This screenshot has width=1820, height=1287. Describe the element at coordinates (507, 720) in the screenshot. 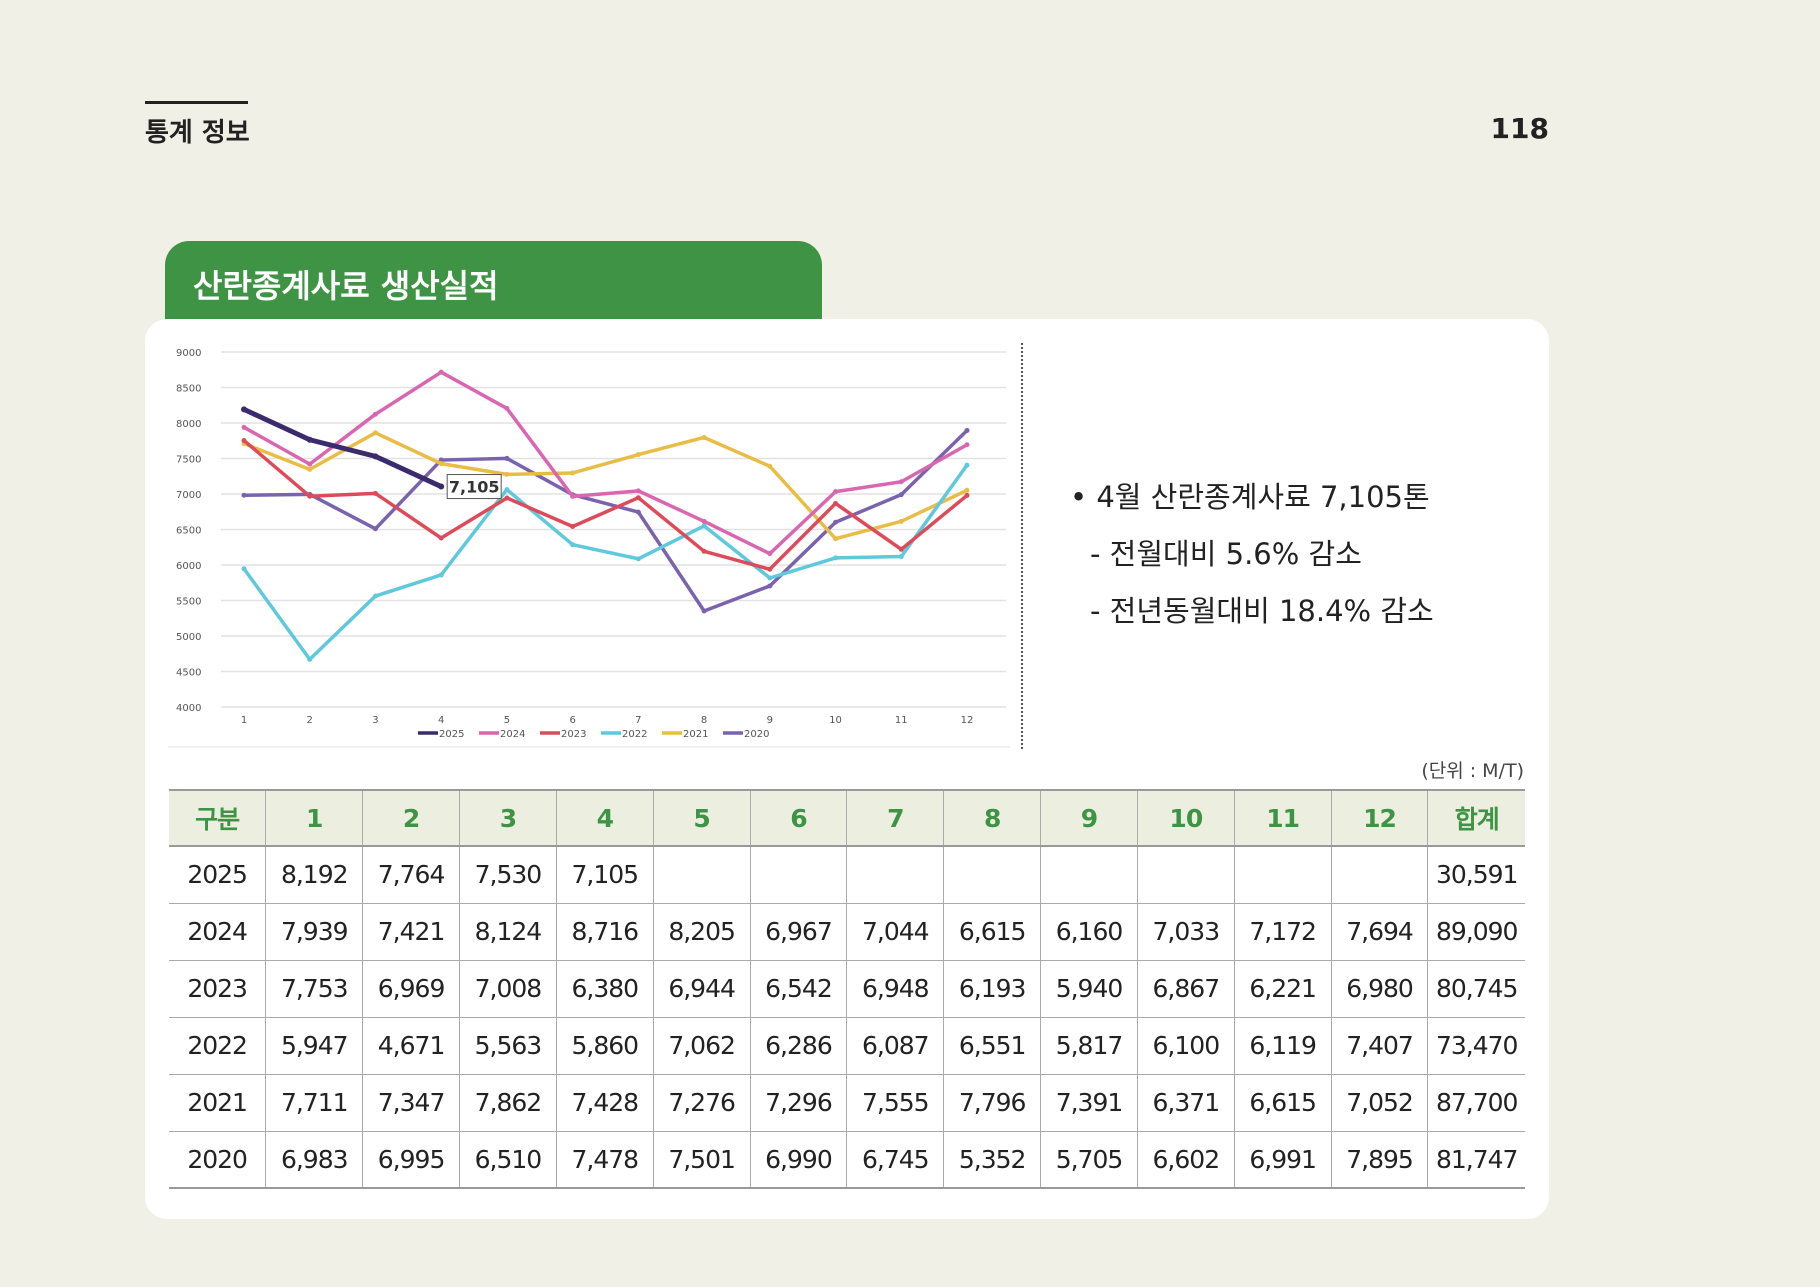

I see `x-tick-label: 5` at that location.